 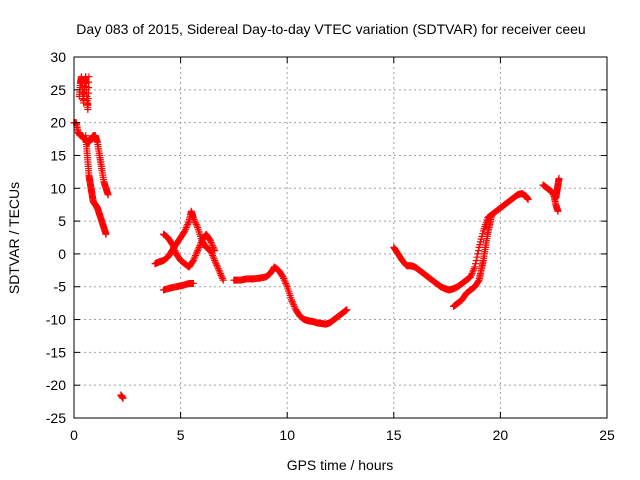 I want to click on y-tick-label: 30, so click(x=58, y=57).